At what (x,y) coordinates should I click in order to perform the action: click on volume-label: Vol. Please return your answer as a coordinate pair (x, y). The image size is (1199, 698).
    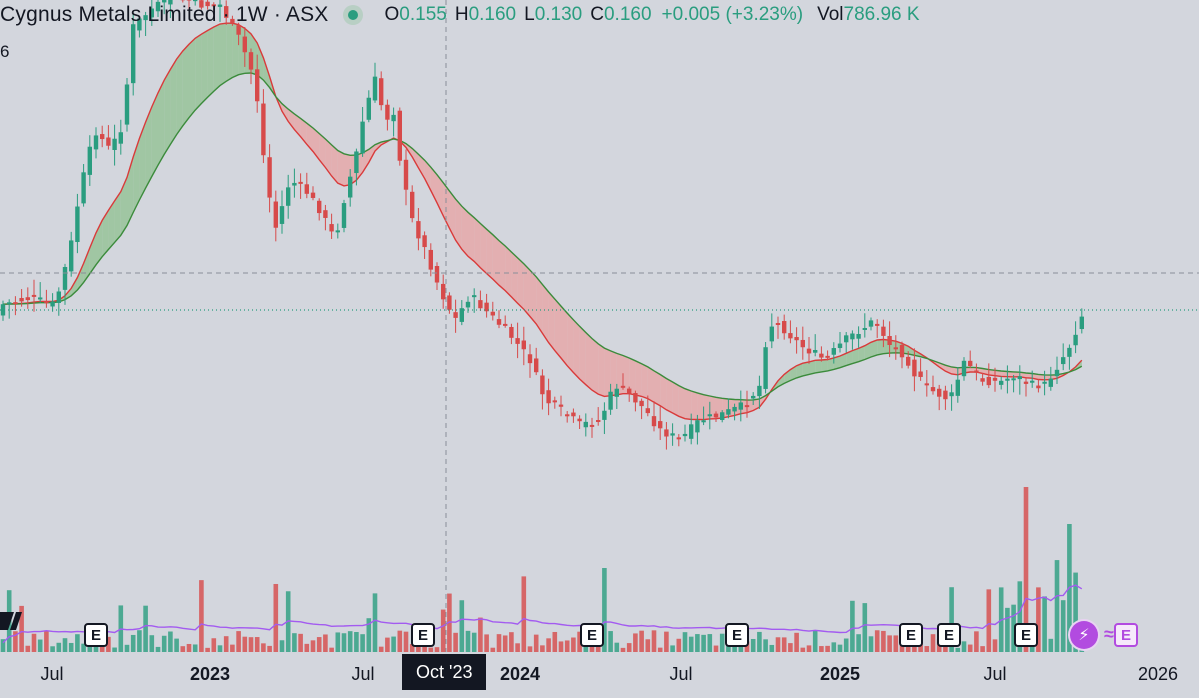
    Looking at the image, I should click on (830, 14).